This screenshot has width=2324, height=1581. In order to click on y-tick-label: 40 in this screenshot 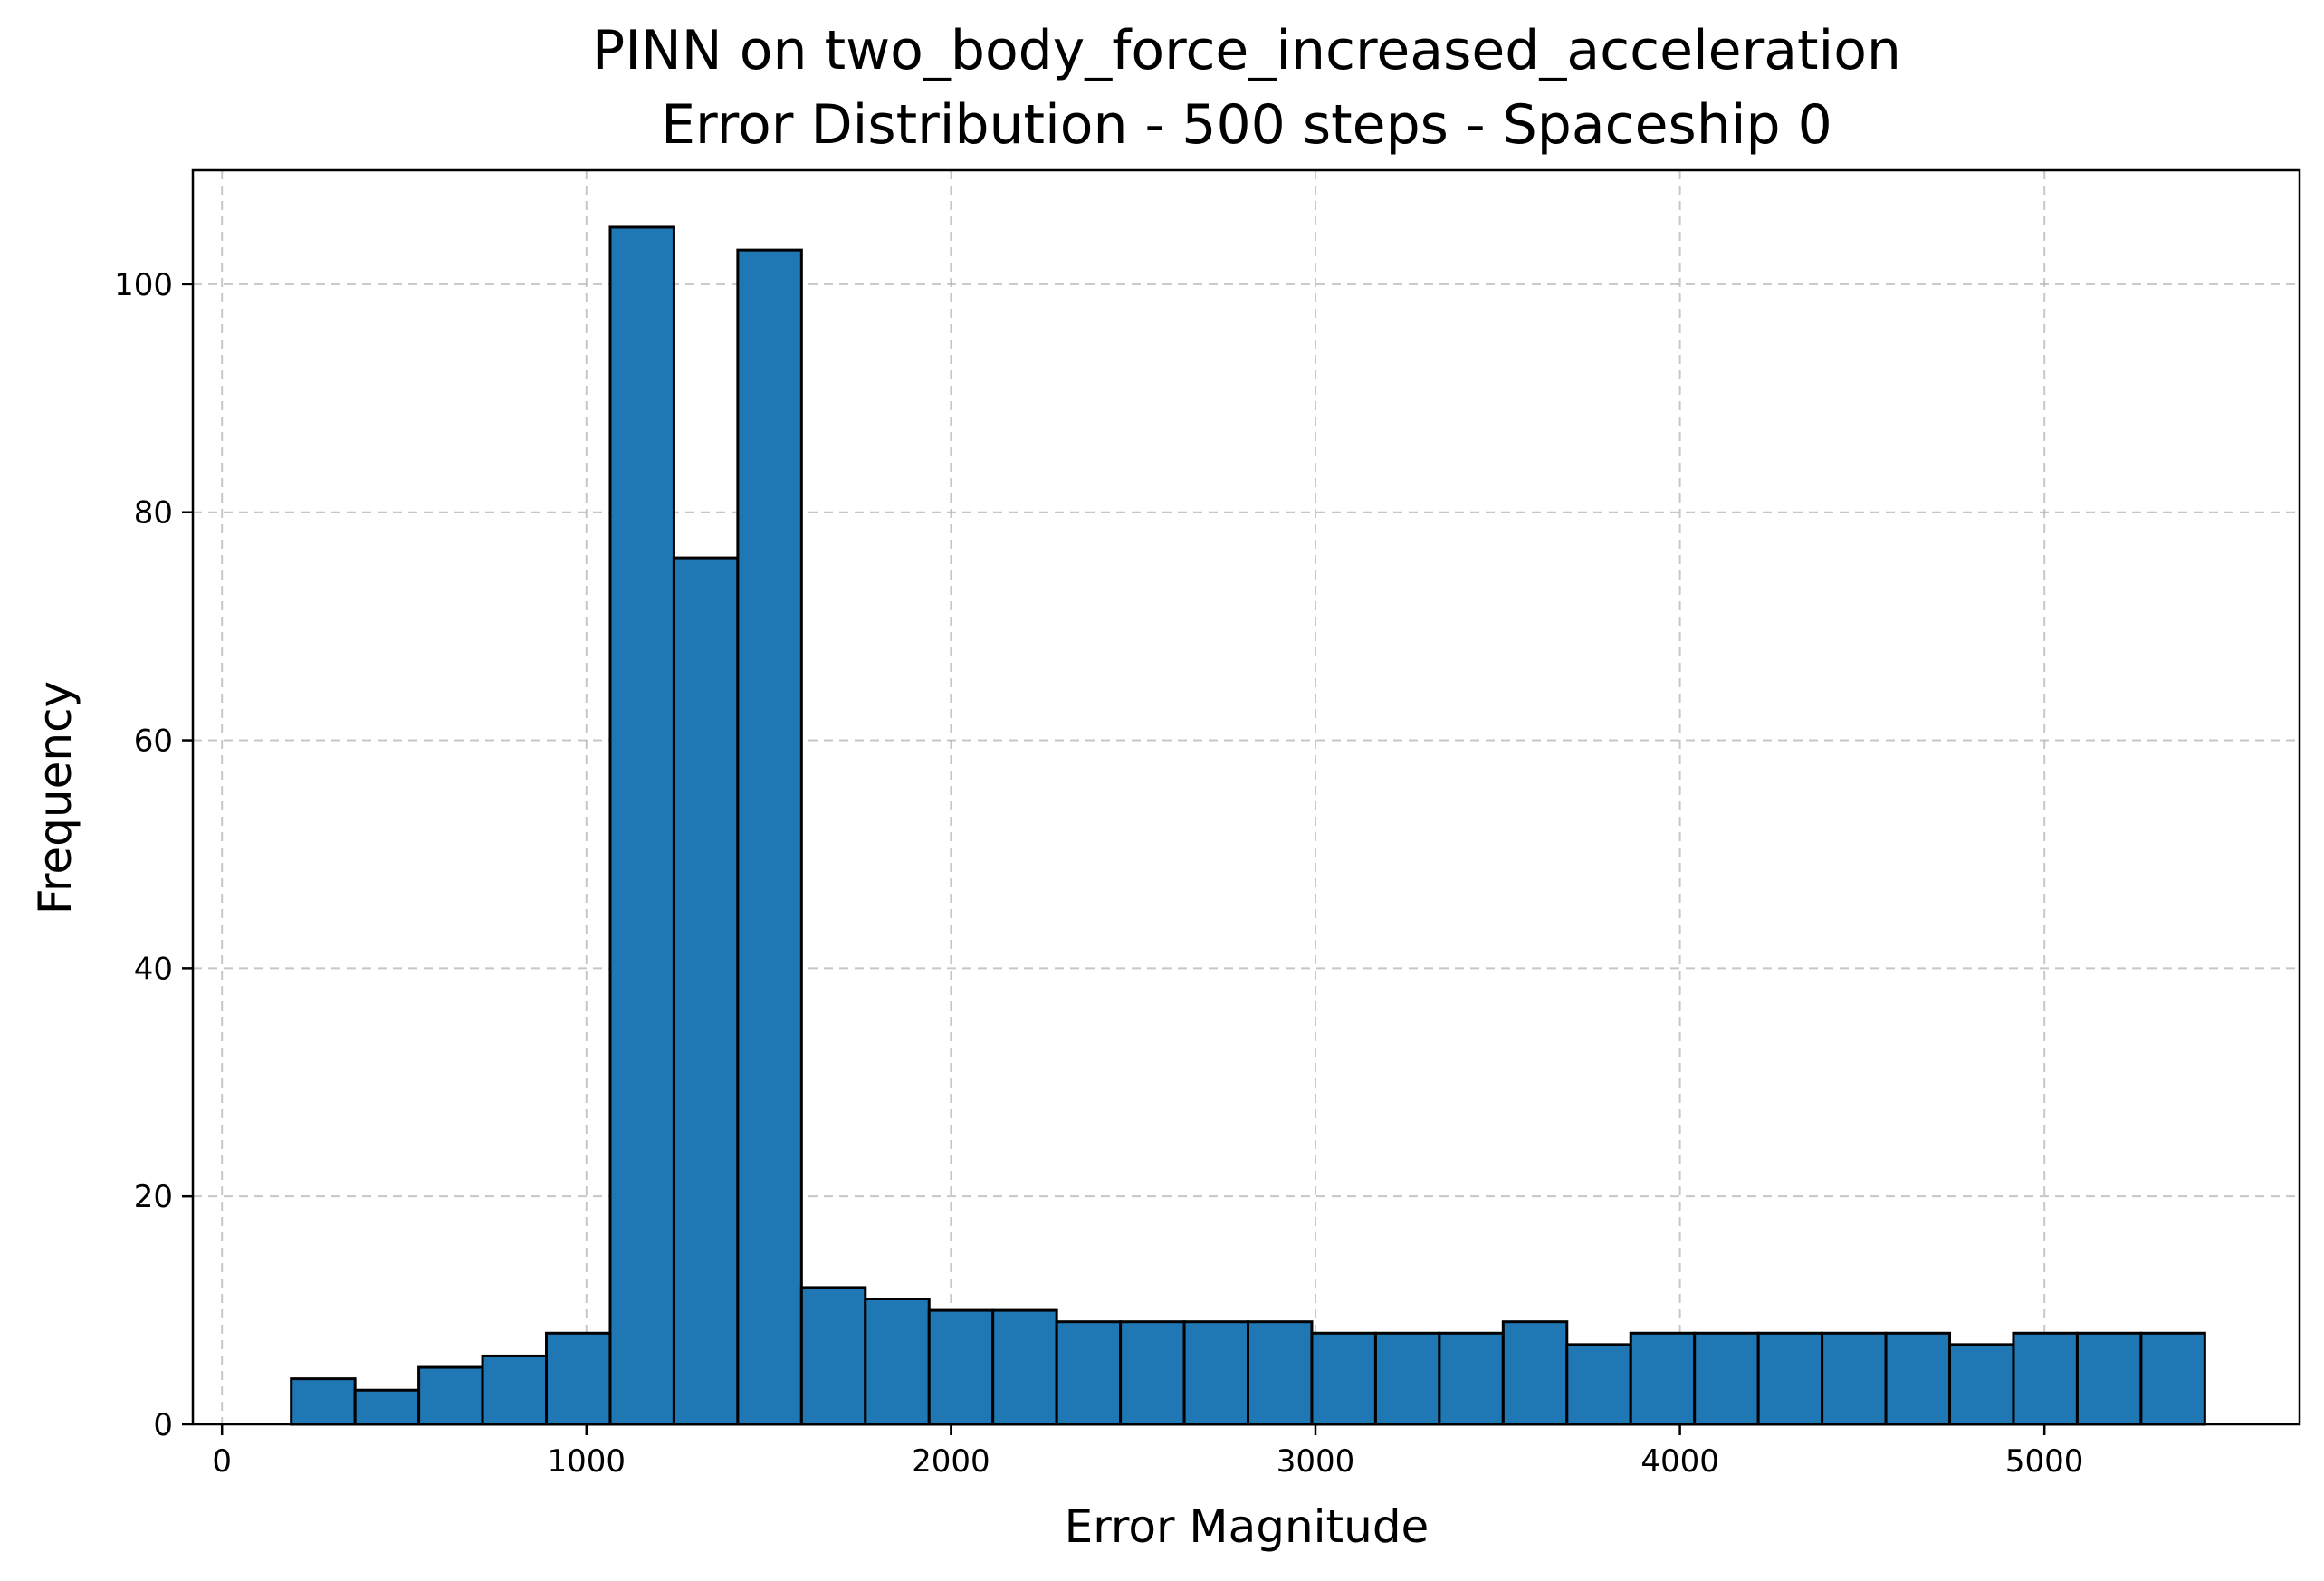, I will do `click(153, 969)`.